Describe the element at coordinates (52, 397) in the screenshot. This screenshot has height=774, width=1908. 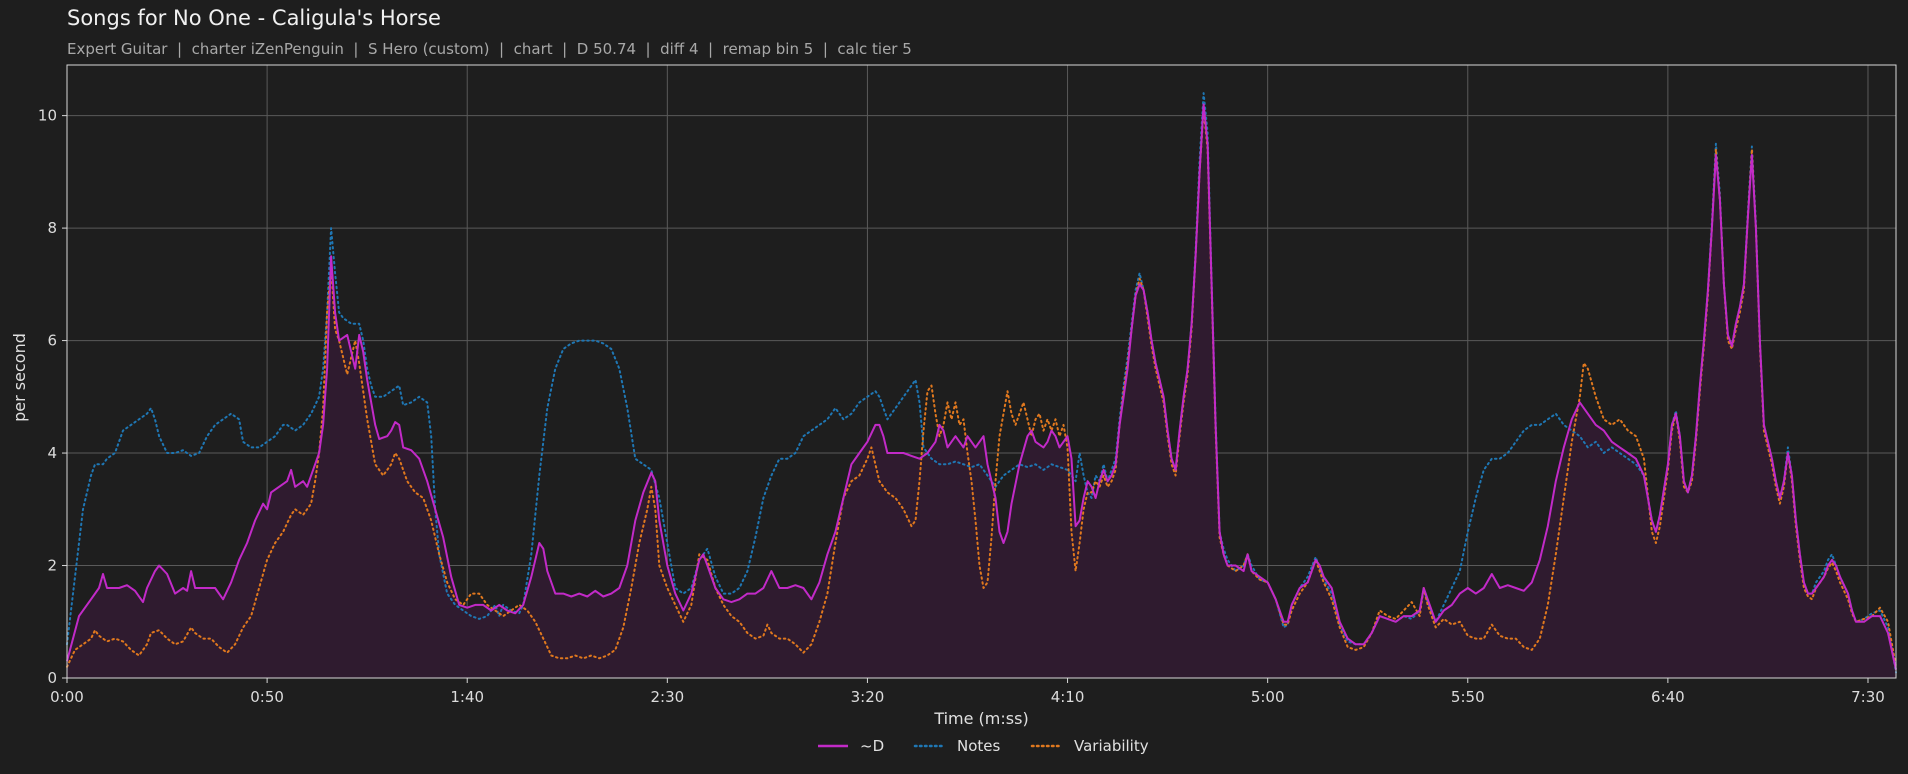
I see `y-axis: 0 2 4 6 8 10` at that location.